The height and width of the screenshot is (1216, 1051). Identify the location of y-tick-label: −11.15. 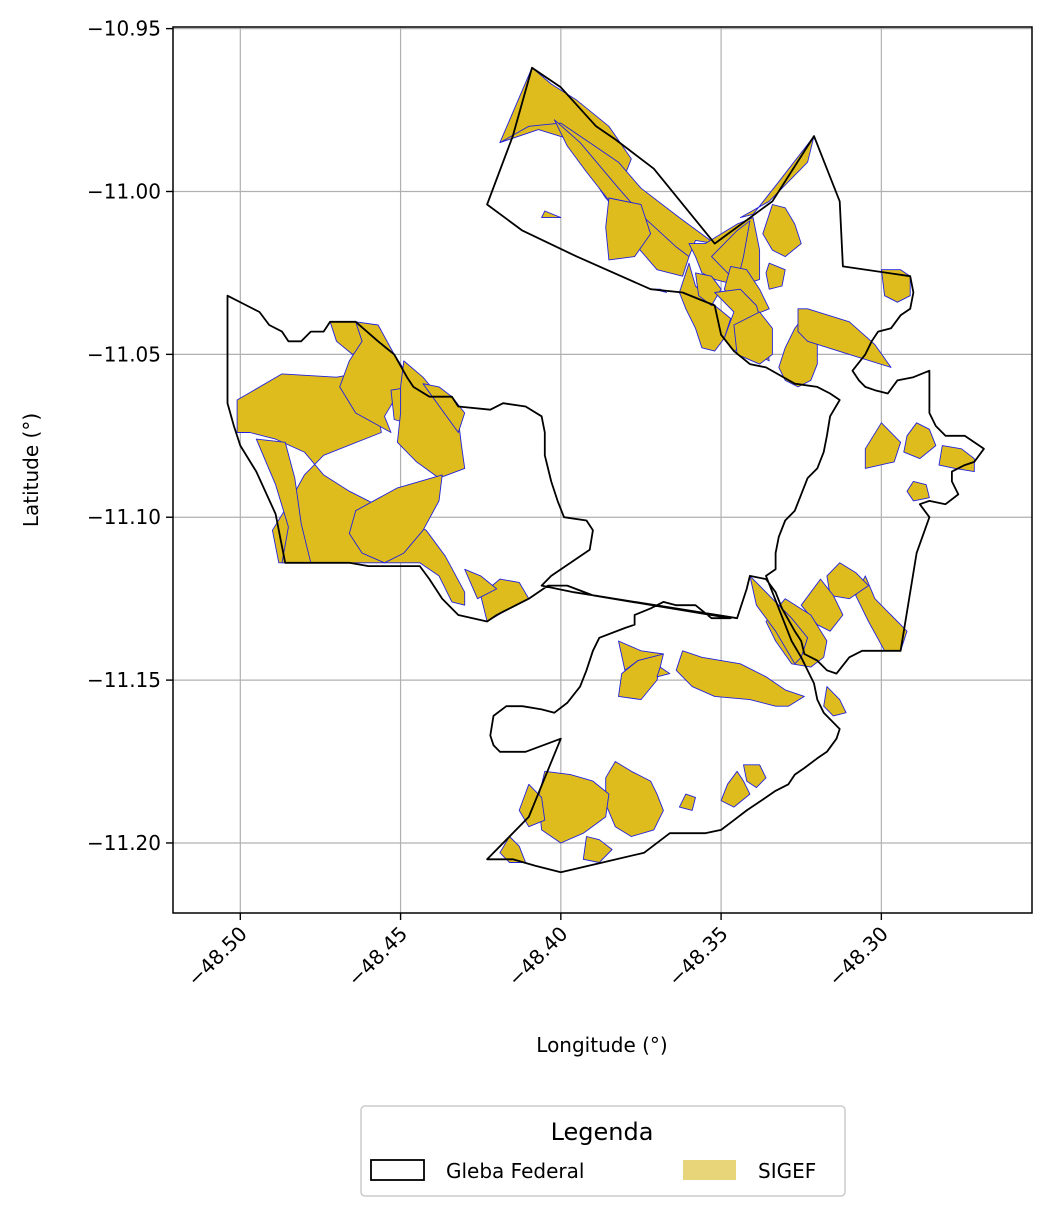
(124, 680).